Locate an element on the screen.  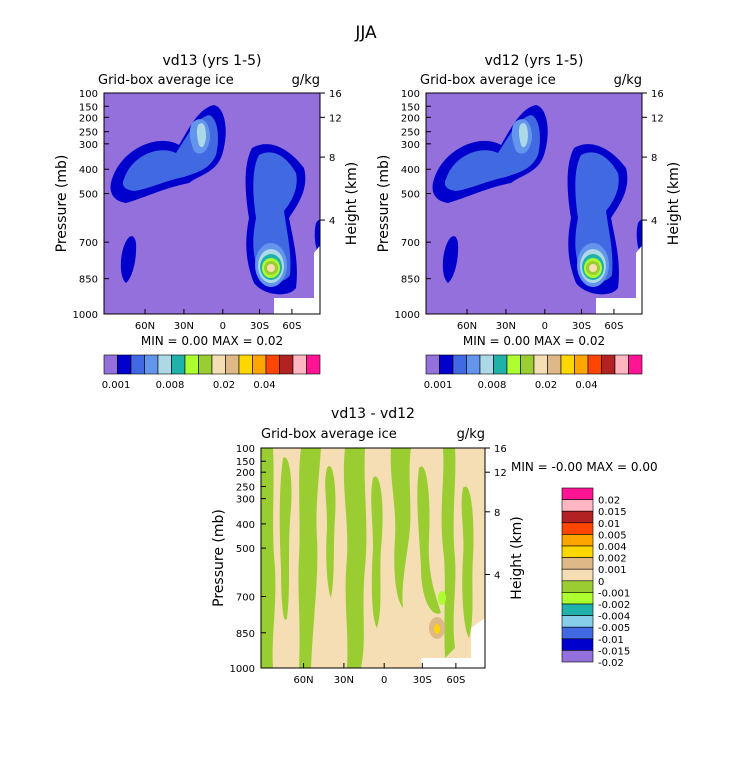
colorbar-label: 0.04 is located at coordinates (586, 385).